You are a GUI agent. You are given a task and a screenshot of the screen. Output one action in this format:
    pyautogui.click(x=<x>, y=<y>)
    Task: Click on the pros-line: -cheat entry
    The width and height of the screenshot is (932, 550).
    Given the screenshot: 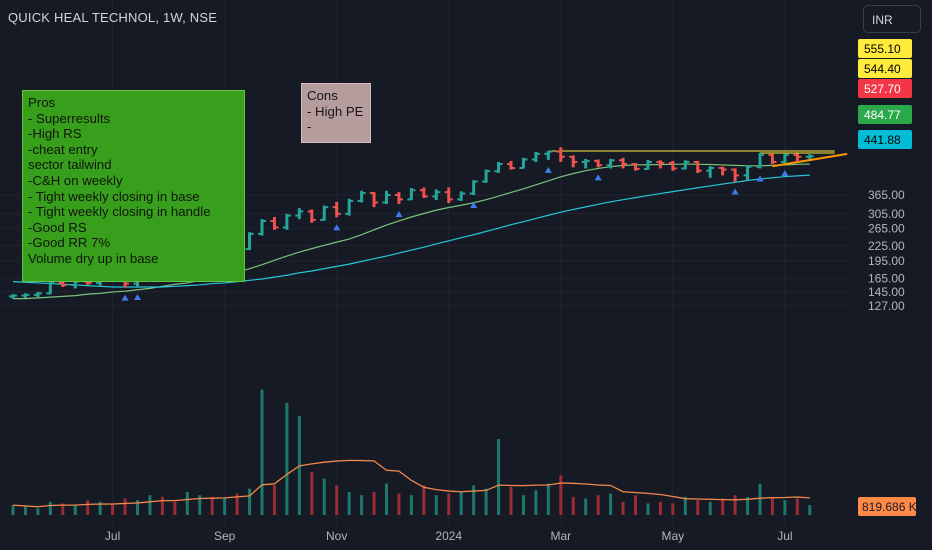 What is the action you would take?
    pyautogui.click(x=63, y=149)
    